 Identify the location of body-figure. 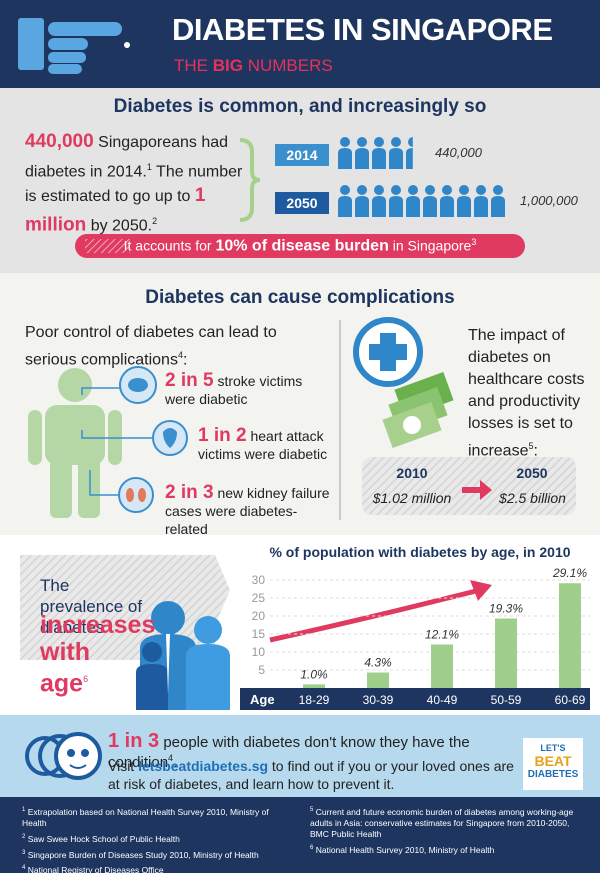
(75, 443).